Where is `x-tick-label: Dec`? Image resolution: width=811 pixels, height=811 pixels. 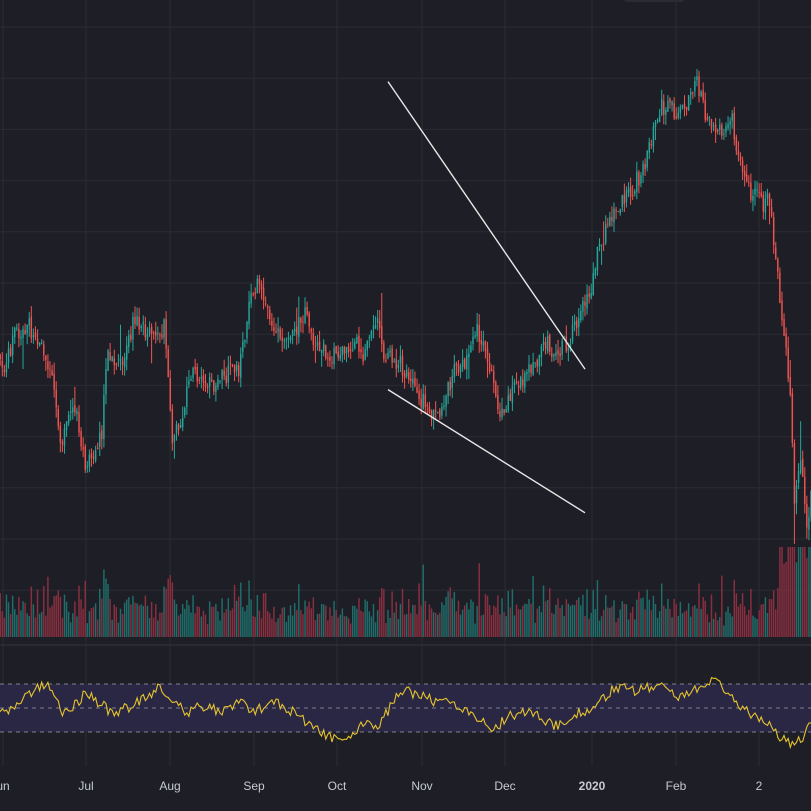 x-tick-label: Dec is located at coordinates (504, 786).